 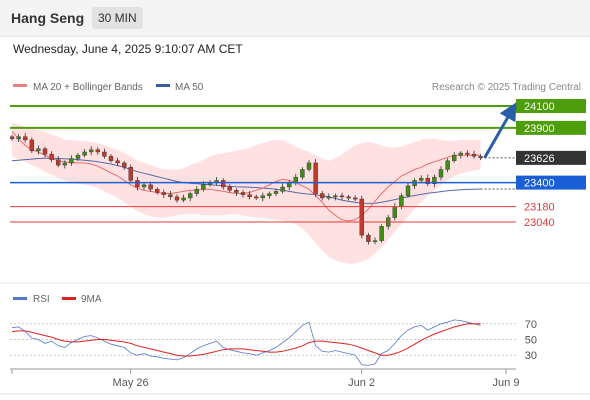 I want to click on rsi-tick-label: 70, so click(x=531, y=325).